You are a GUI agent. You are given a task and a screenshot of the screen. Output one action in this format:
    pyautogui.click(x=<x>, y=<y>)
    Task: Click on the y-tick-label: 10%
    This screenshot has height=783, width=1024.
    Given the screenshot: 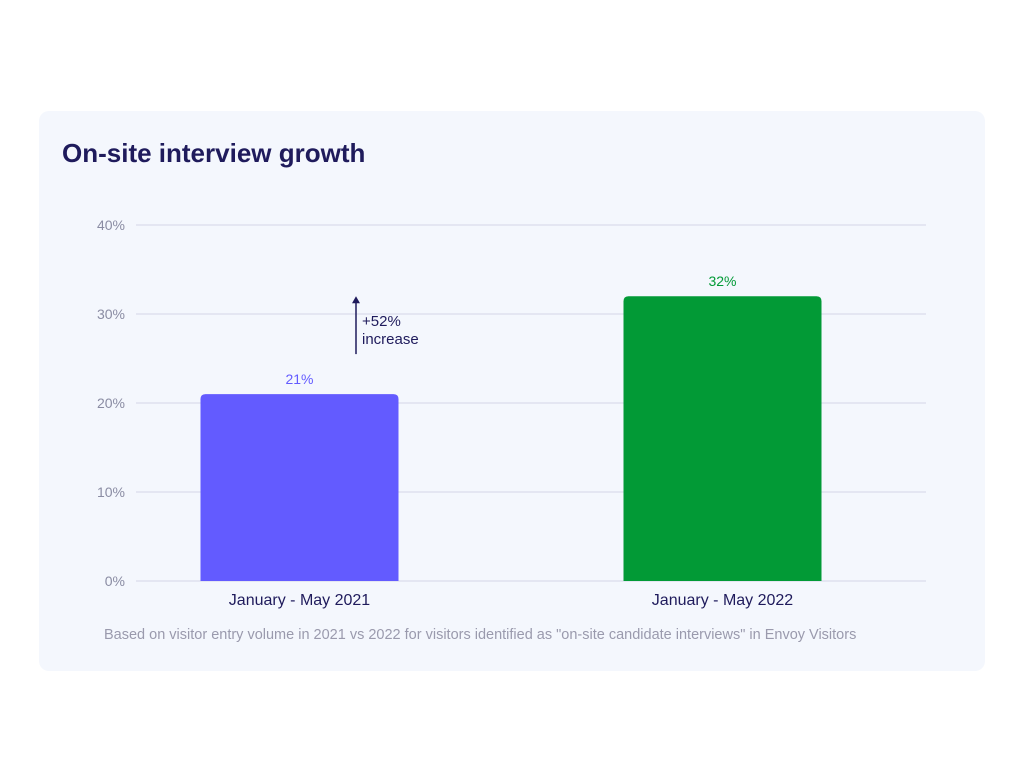 What is the action you would take?
    pyautogui.click(x=111, y=492)
    